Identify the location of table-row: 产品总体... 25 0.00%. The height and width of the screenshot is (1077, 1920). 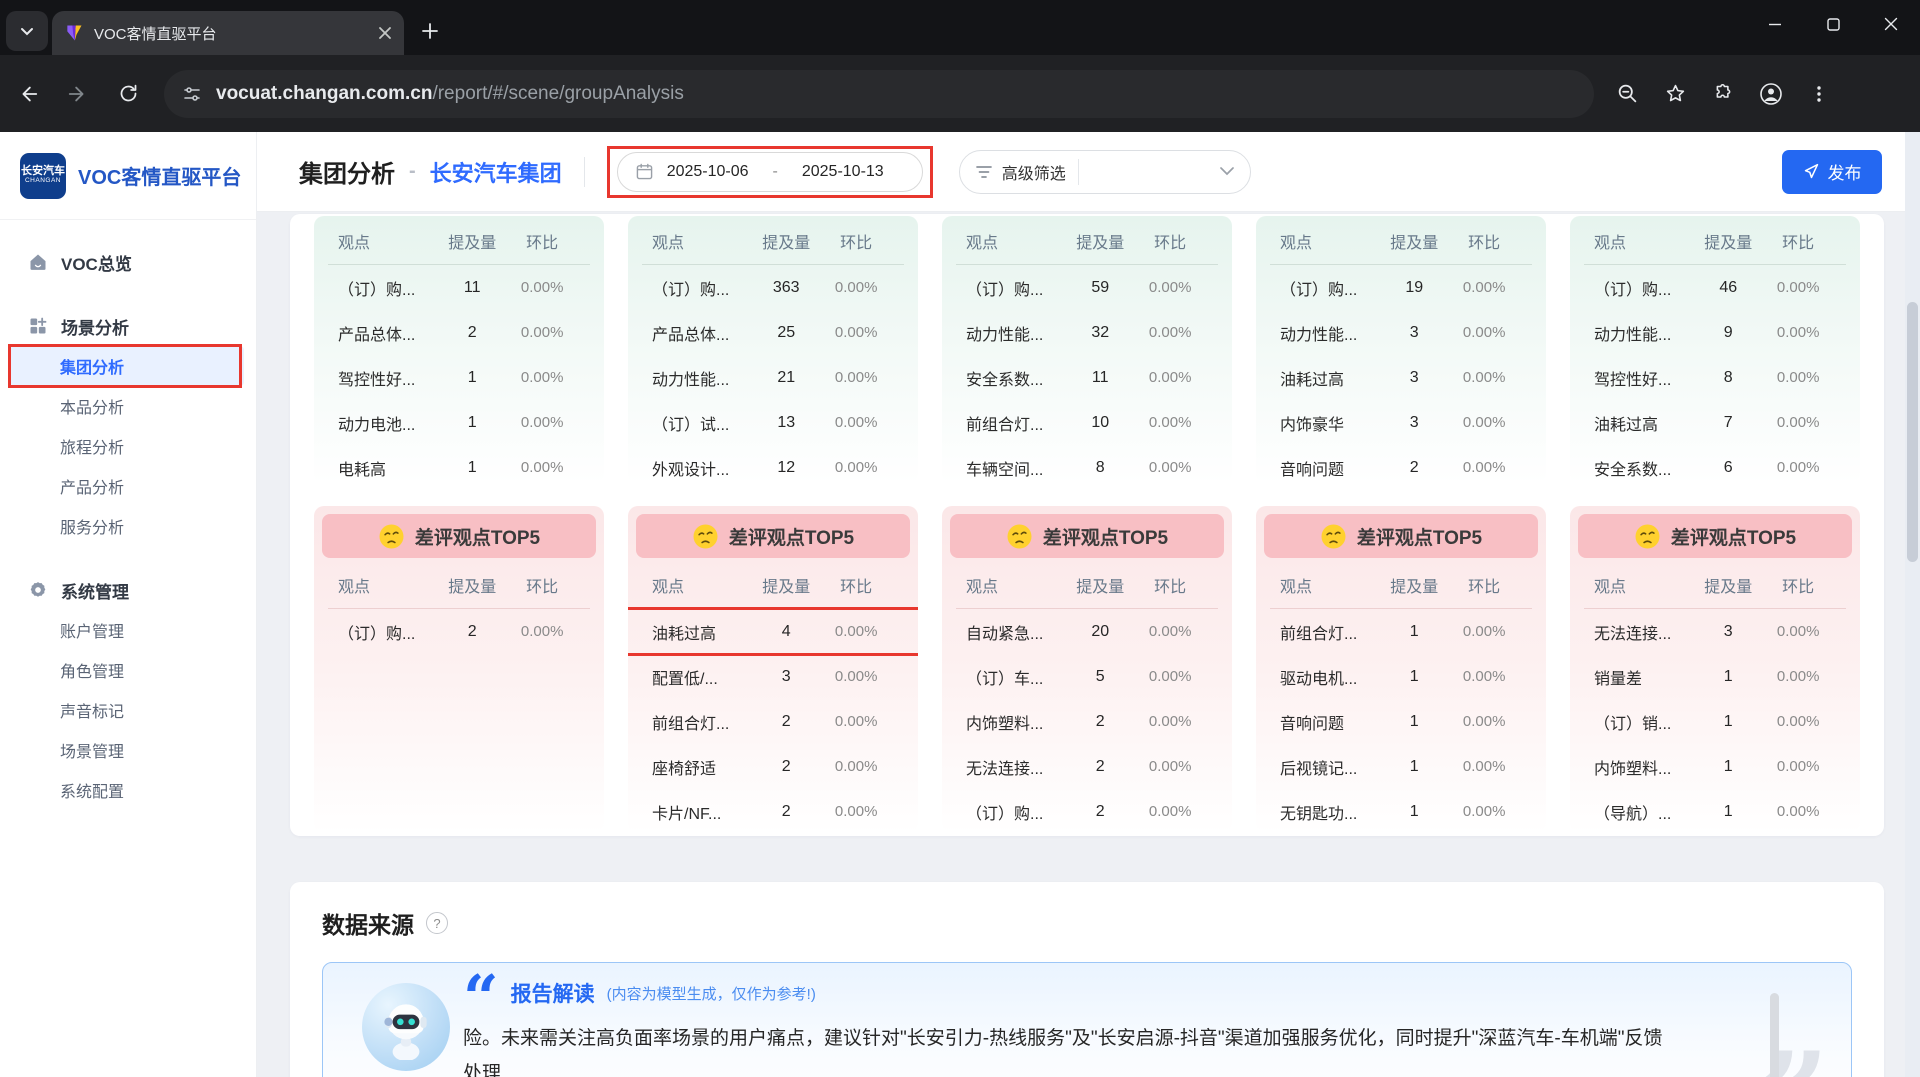
(773, 332).